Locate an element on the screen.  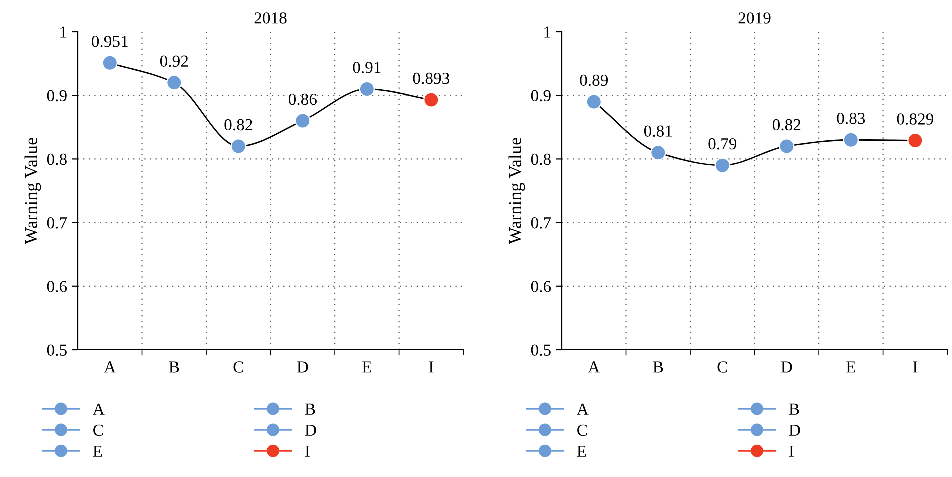
data-label: 0.89 is located at coordinates (594, 80).